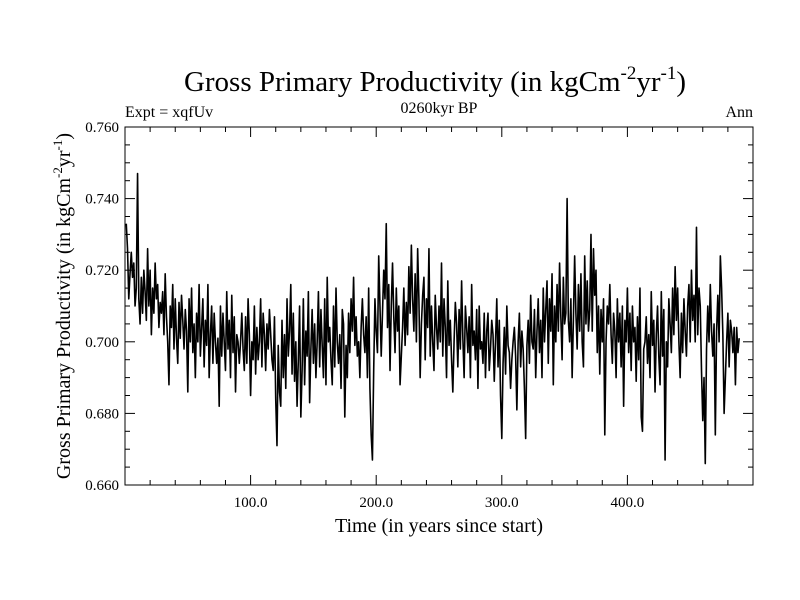 Image resolution: width=800 pixels, height=600 pixels. What do you see at coordinates (102, 343) in the screenshot?
I see `y-tick-label: 0.700` at bounding box center [102, 343].